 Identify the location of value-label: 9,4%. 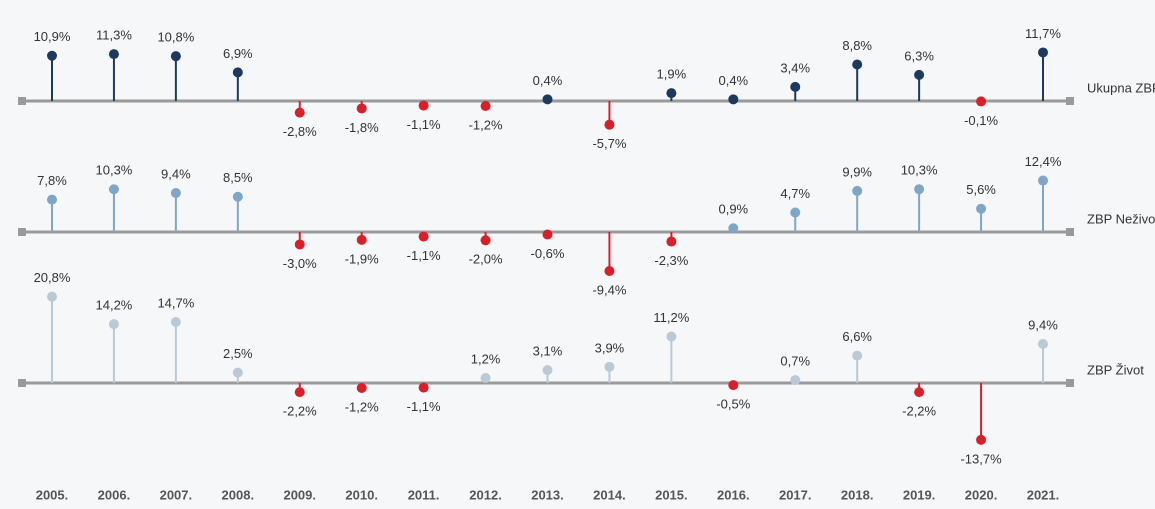
(176, 173).